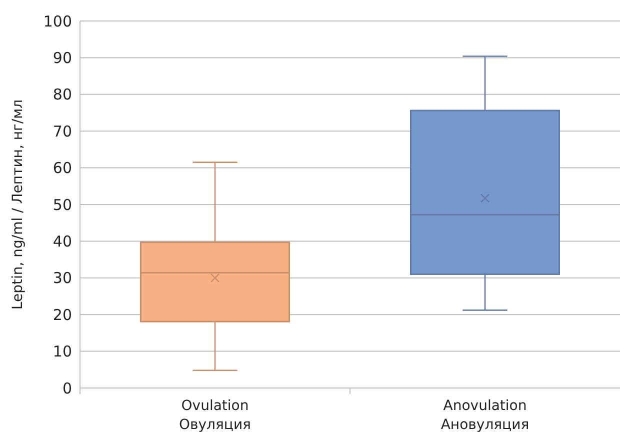  I want to click on y-tick-label: 70, so click(62, 131).